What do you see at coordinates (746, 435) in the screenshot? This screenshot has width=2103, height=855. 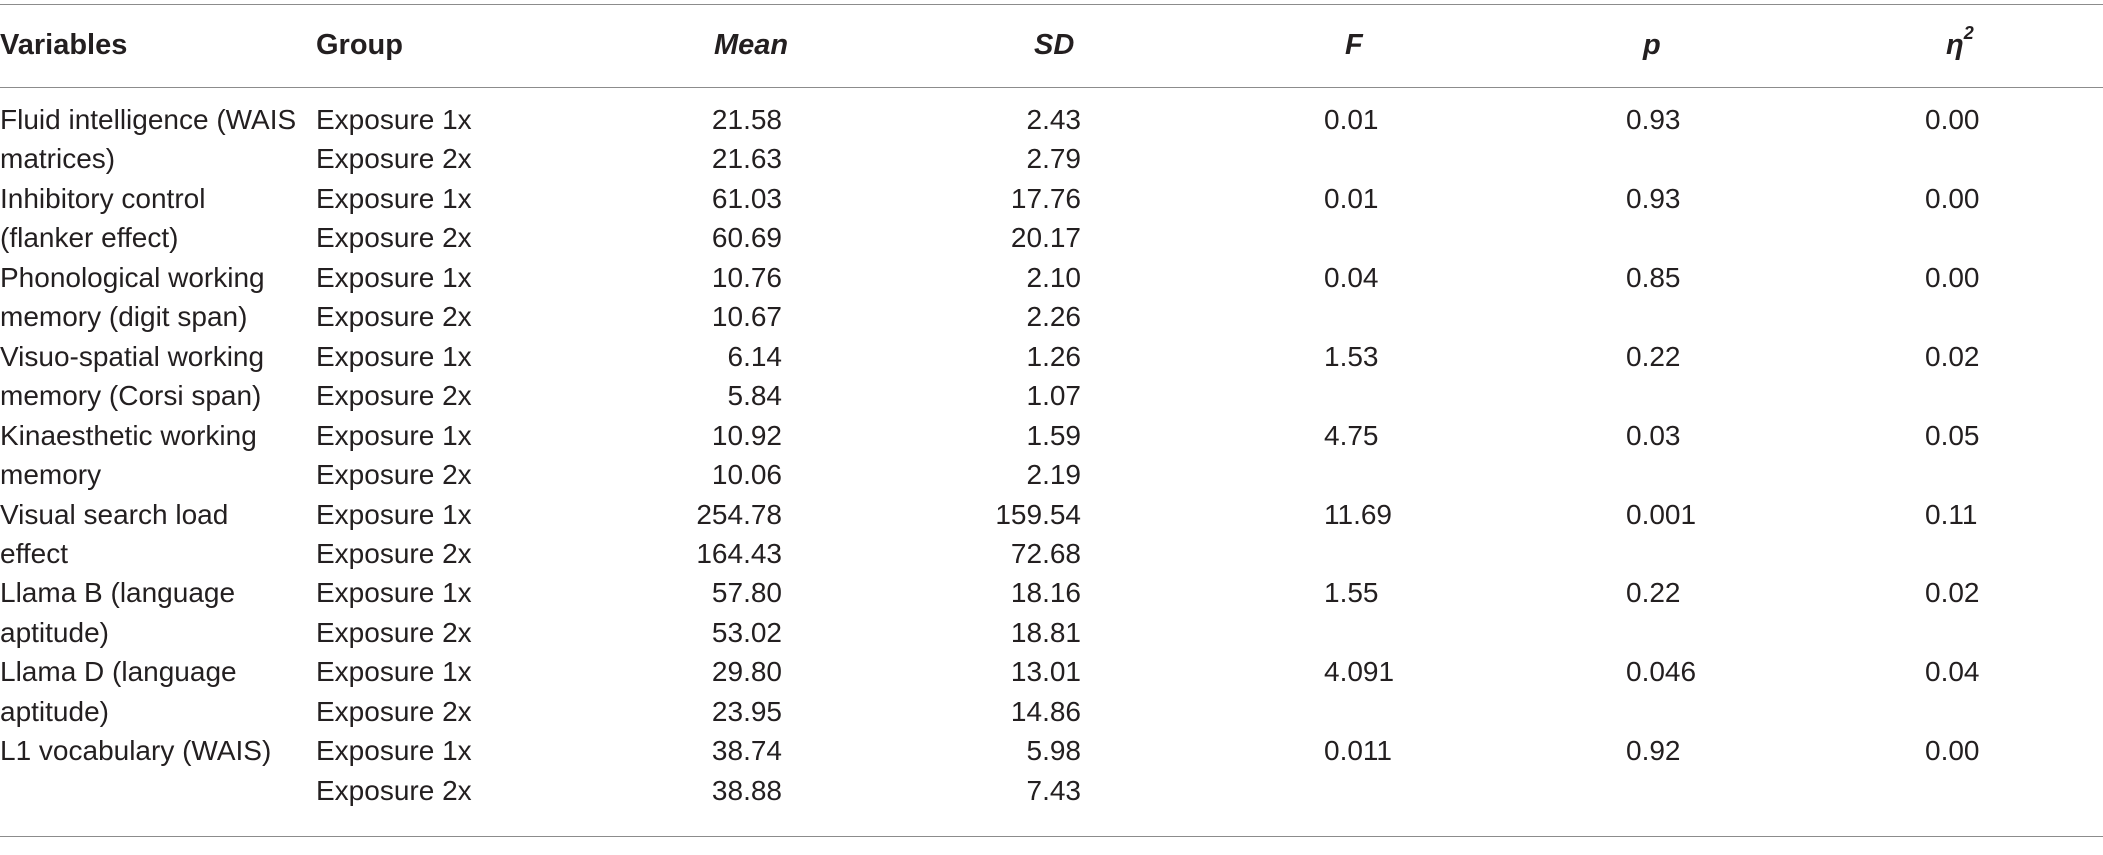 I see `cell-mean: 10.92` at bounding box center [746, 435].